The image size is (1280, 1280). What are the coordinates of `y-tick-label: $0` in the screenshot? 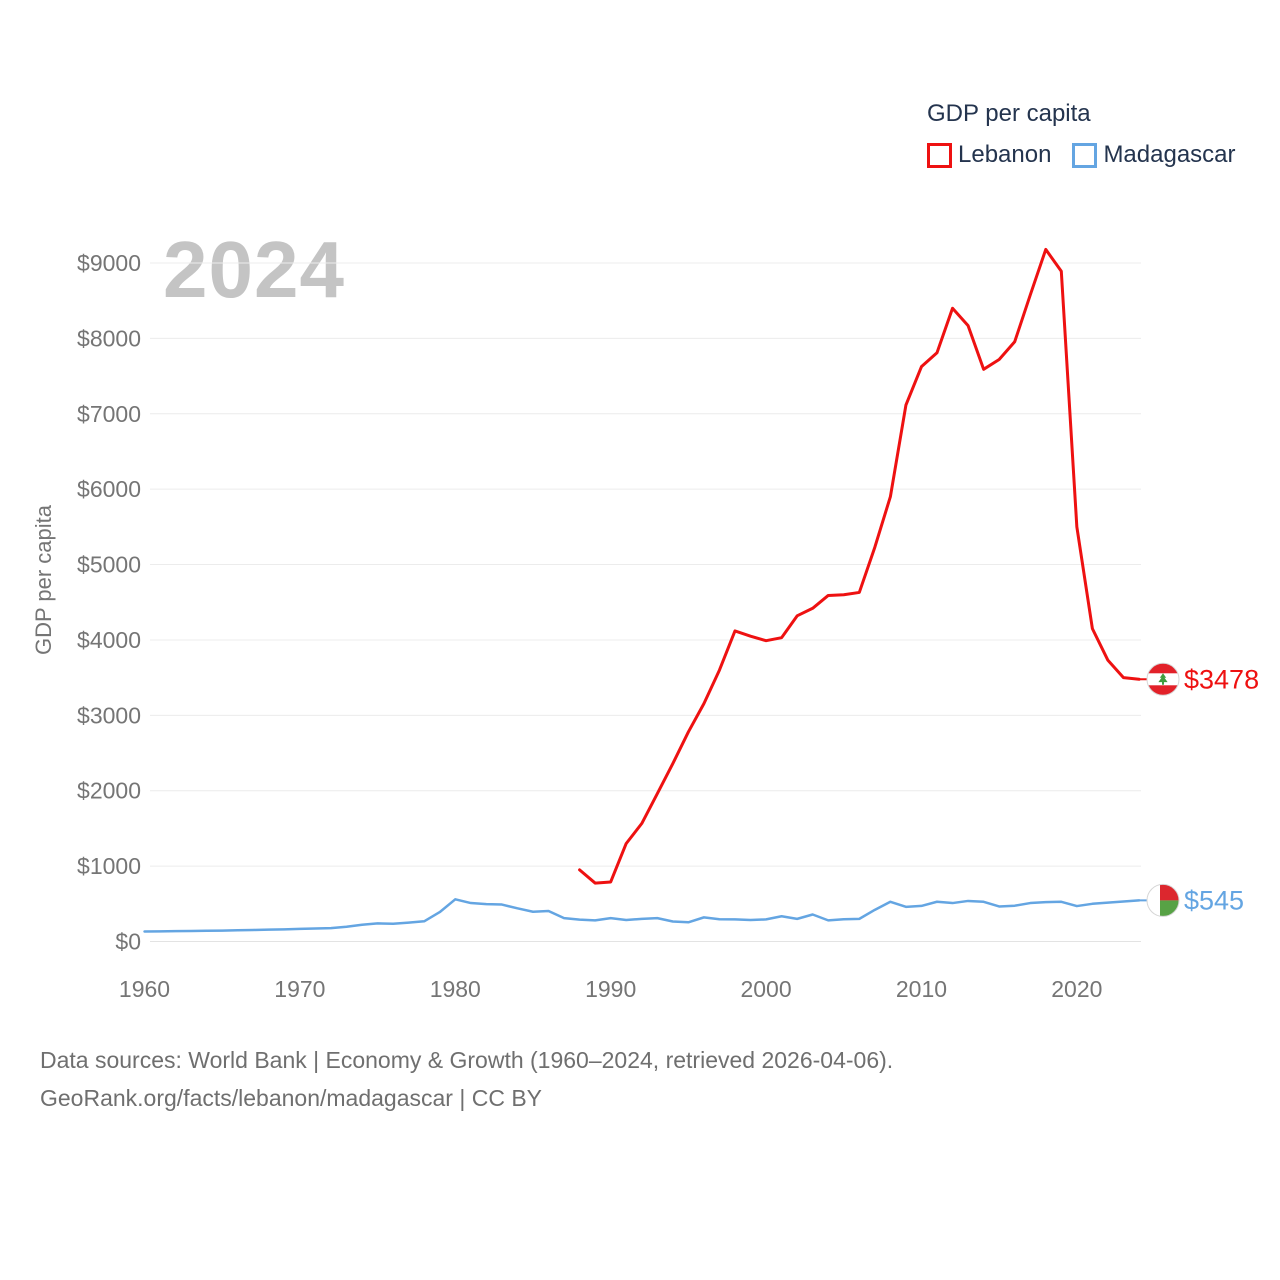 It's located at (128, 942).